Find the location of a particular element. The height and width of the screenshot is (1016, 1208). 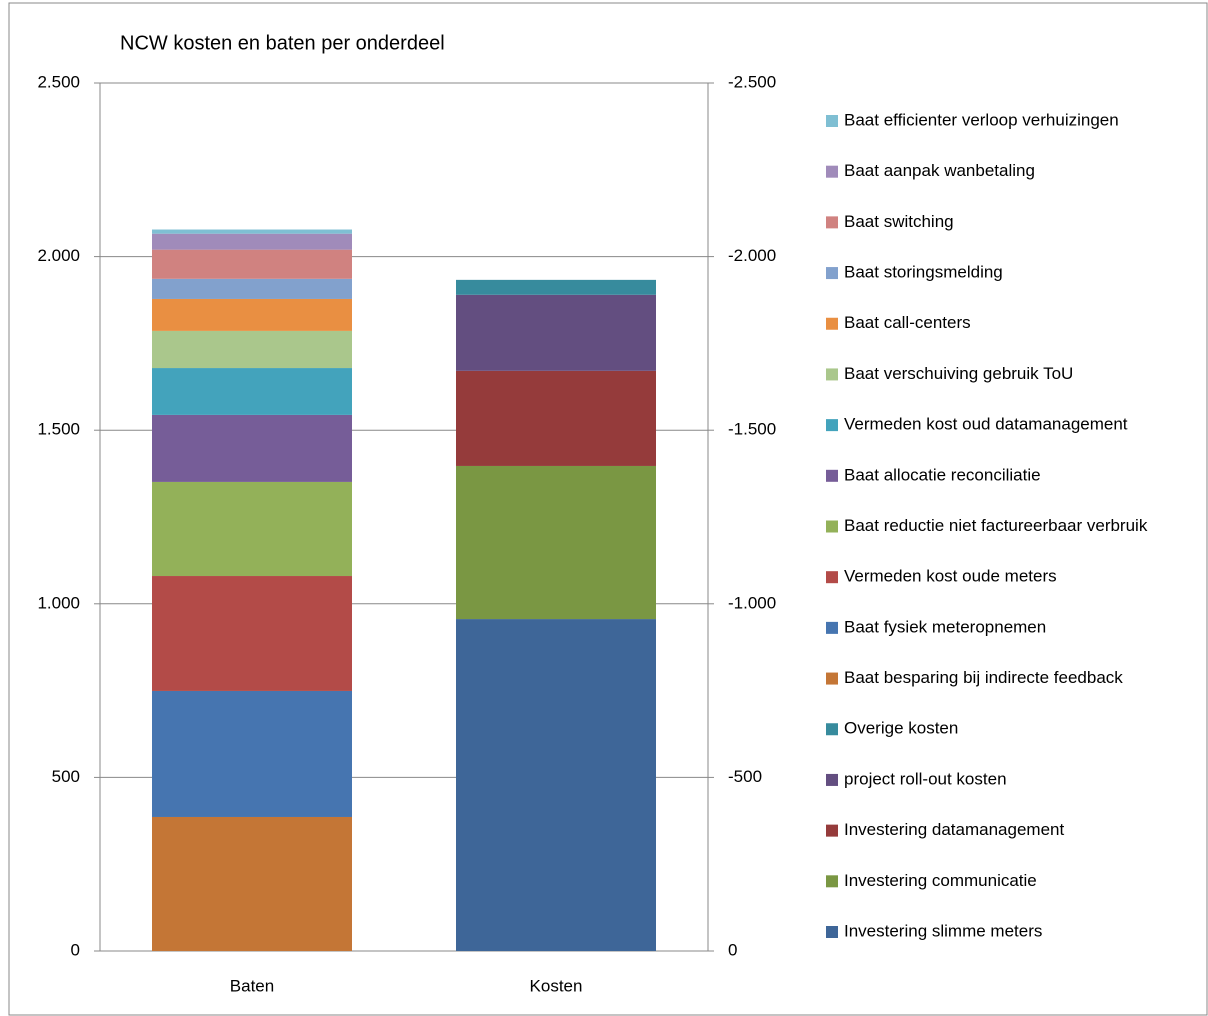

x-tick-label: Kosten is located at coordinates (556, 985).